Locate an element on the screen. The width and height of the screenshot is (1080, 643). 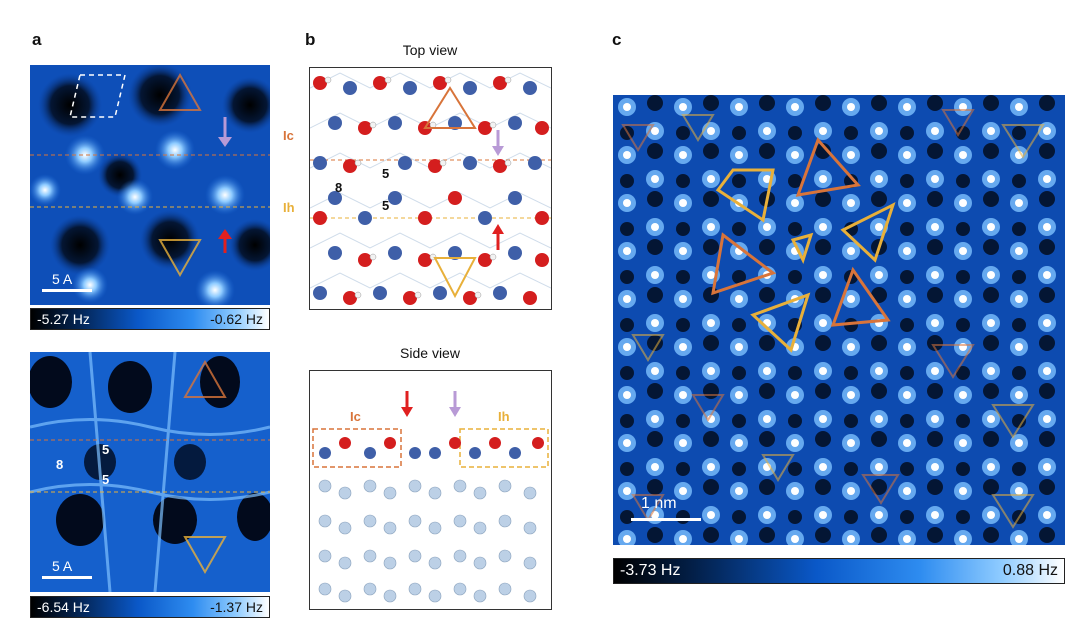
afm-image-a-top: 5 A is located at coordinates (150, 185).